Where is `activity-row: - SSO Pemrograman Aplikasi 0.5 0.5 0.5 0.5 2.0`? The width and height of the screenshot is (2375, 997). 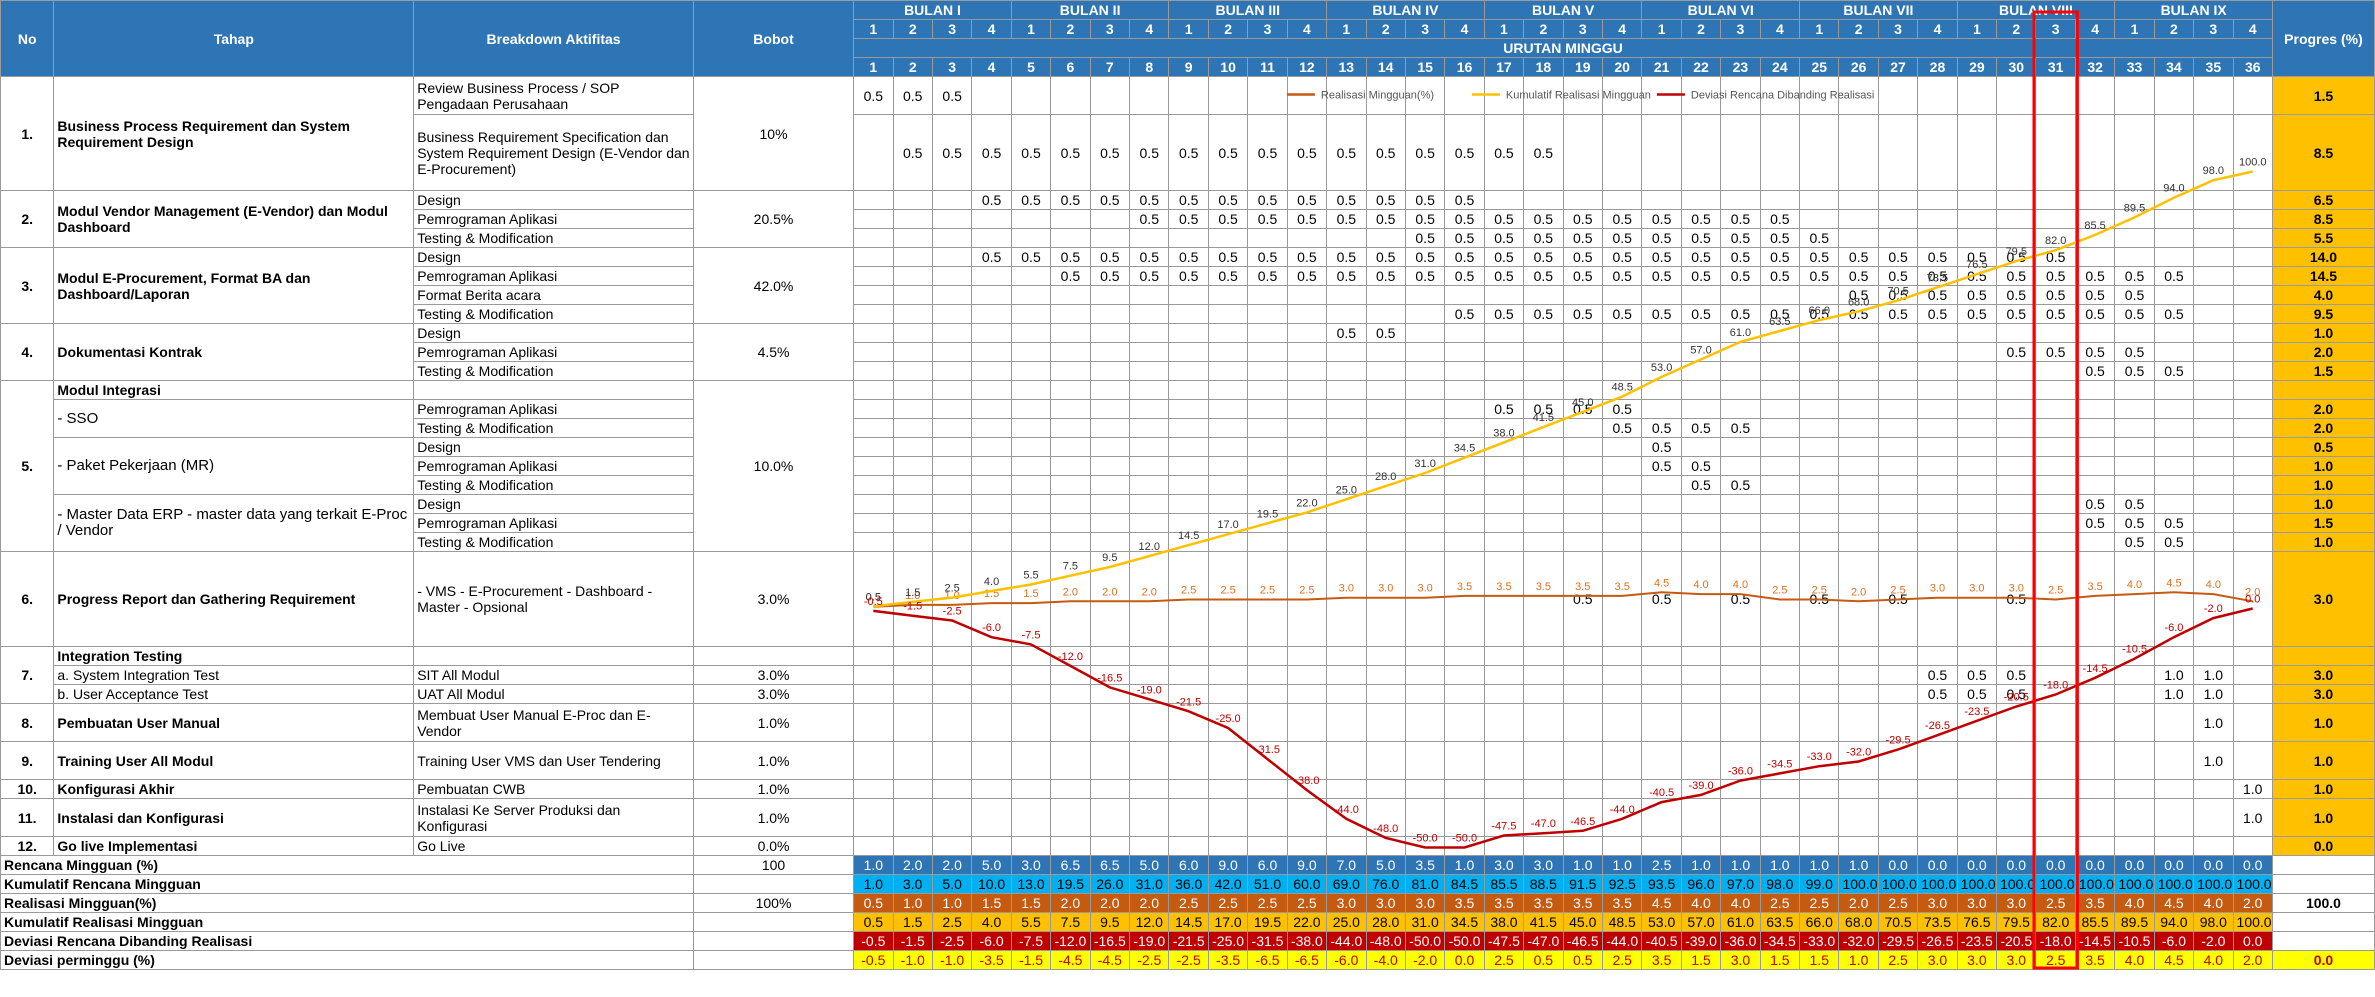
activity-row: - SSO Pemrograman Aplikasi 0.5 0.5 0.5 0.5 2.0 is located at coordinates (1188, 418).